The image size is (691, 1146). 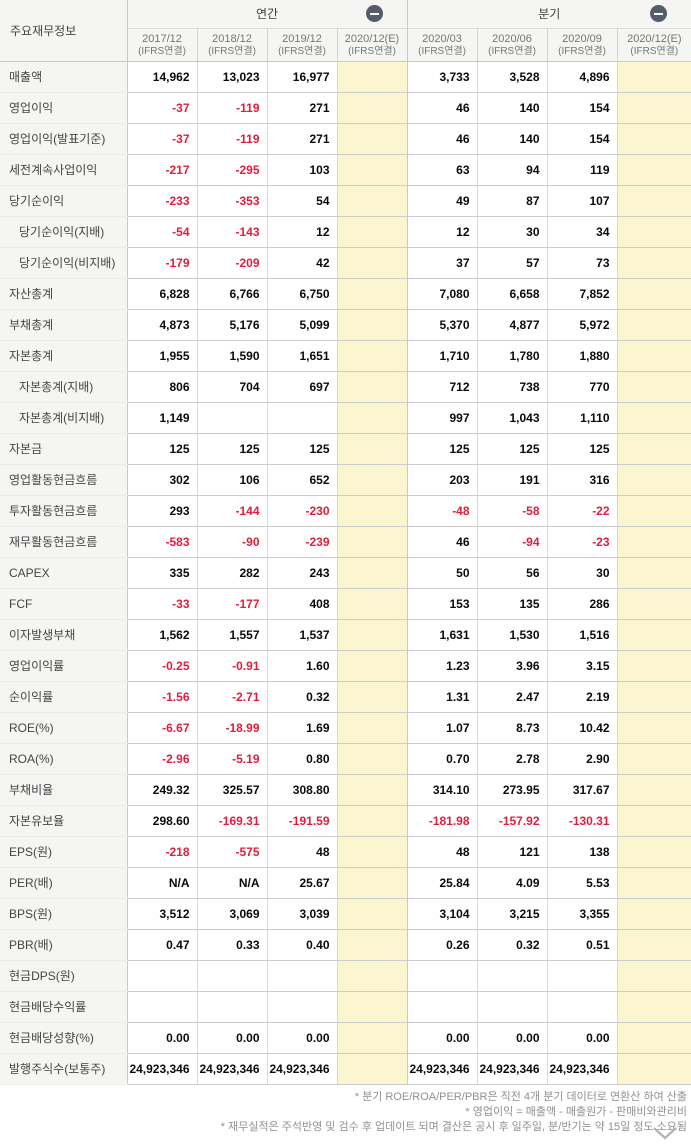 What do you see at coordinates (654, 356) in the screenshot?
I see `cell-자본총계-2020/12(E)` at bounding box center [654, 356].